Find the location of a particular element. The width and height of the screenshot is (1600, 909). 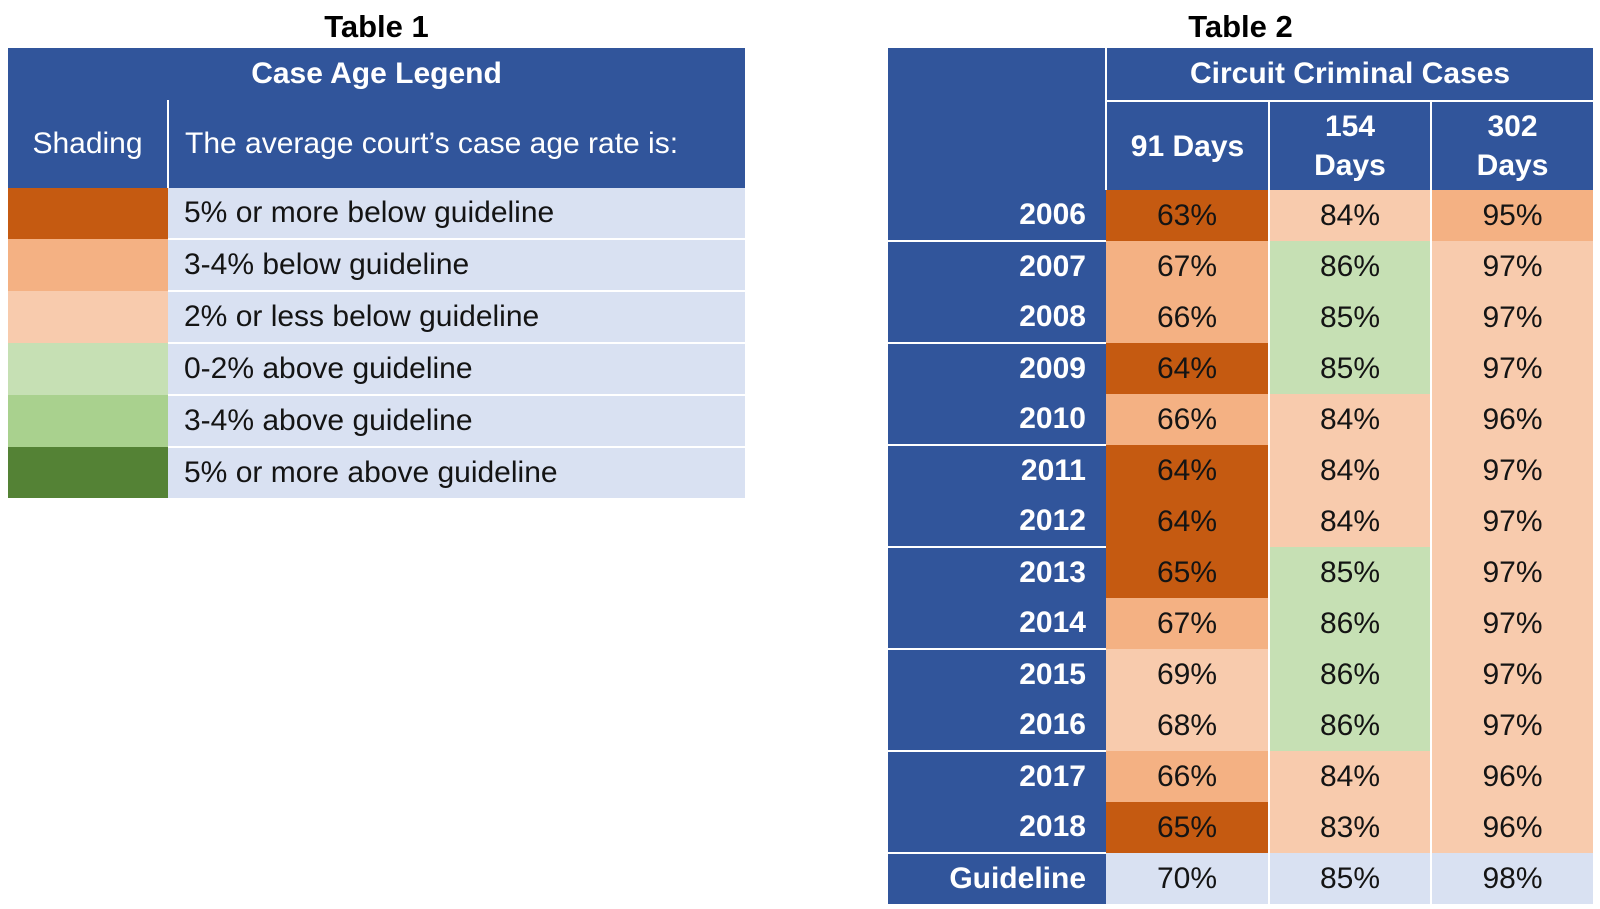

table-row: 2018 65% 83% 96% is located at coordinates (1241, 828).